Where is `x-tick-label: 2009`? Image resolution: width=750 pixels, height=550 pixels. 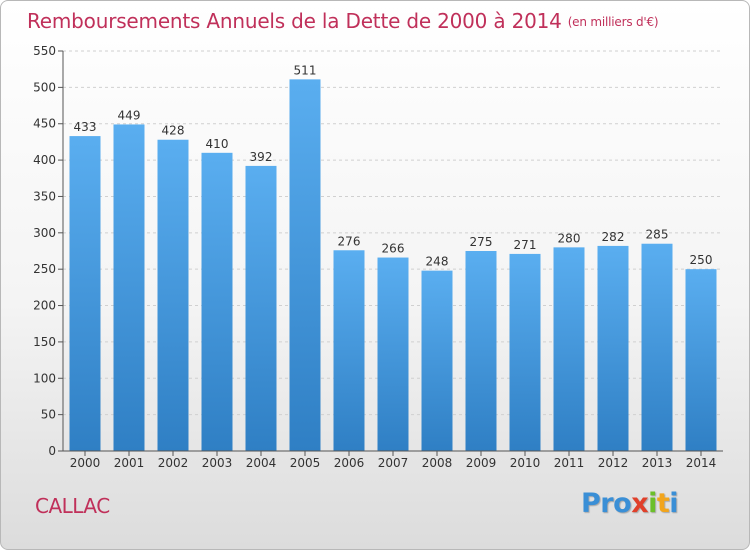
x-tick-label: 2009 is located at coordinates (481, 463).